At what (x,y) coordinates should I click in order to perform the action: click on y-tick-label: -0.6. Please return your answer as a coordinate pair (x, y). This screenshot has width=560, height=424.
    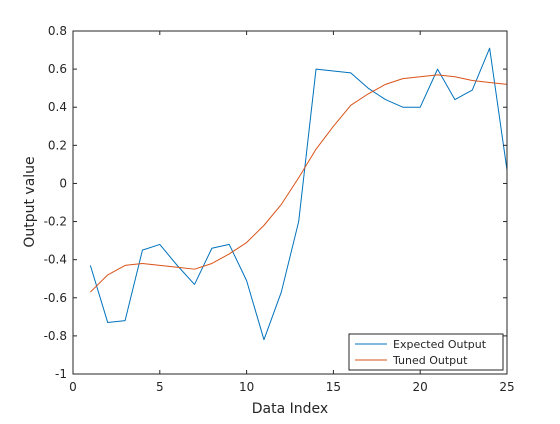
    Looking at the image, I should click on (55, 298).